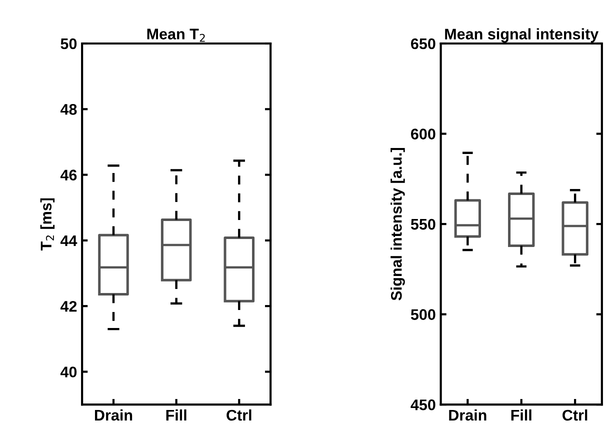 The width and height of the screenshot is (608, 435). Describe the element at coordinates (69, 240) in the screenshot. I see `y-tick-label: 44` at that location.